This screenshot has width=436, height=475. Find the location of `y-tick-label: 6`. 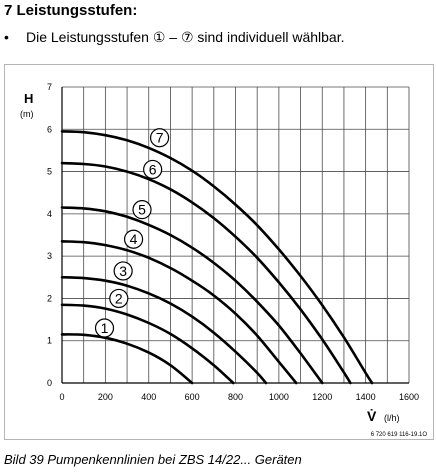

y-tick-label: 6 is located at coordinates (49, 129).